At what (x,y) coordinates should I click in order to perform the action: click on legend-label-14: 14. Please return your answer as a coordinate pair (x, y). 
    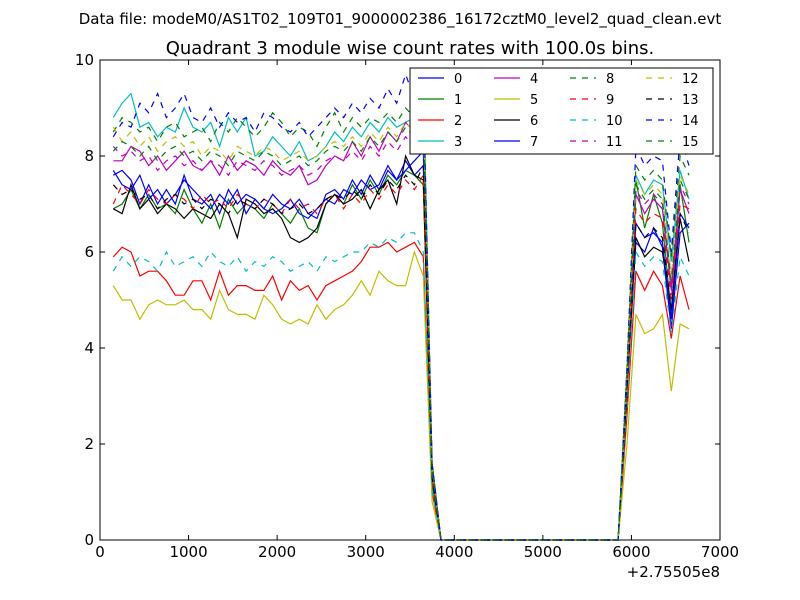
    Looking at the image, I should click on (690, 121).